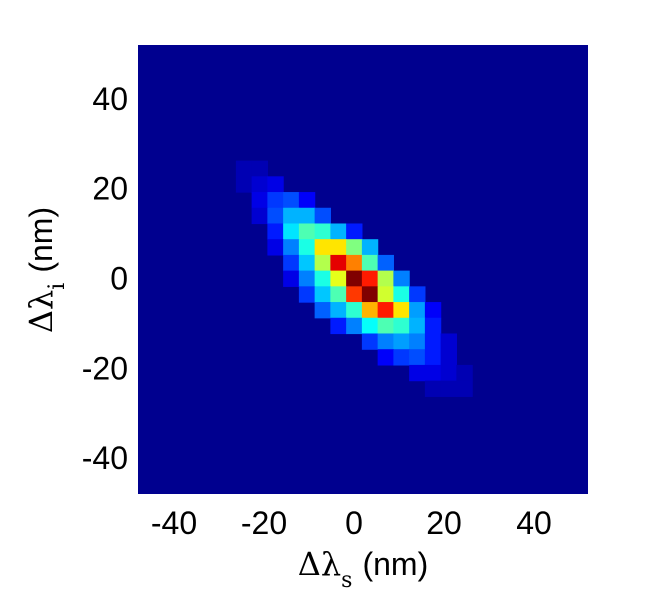 The height and width of the screenshot is (600, 650). Describe the element at coordinates (119, 279) in the screenshot. I see `y-tick-label: 0` at that location.